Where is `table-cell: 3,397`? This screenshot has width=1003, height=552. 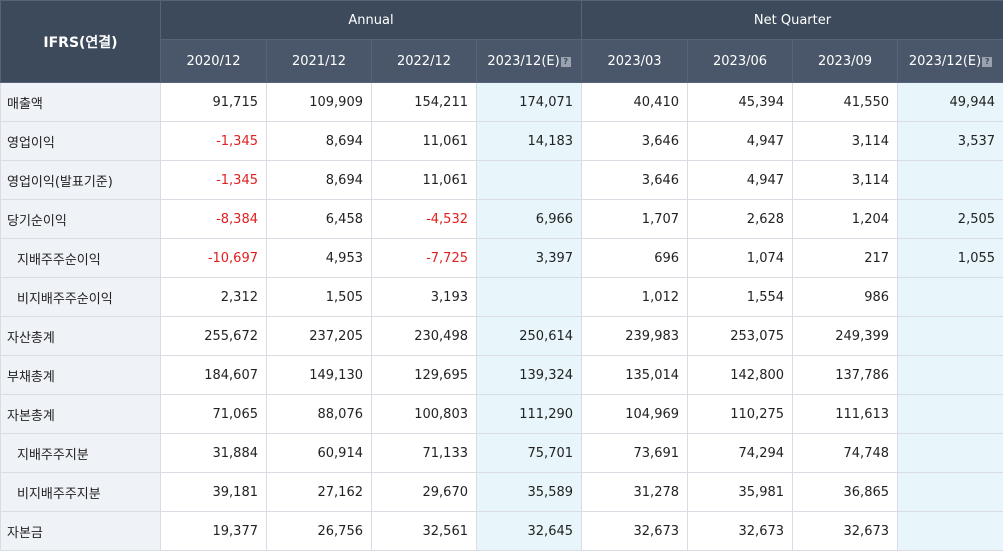 table-cell: 3,397 is located at coordinates (529, 258).